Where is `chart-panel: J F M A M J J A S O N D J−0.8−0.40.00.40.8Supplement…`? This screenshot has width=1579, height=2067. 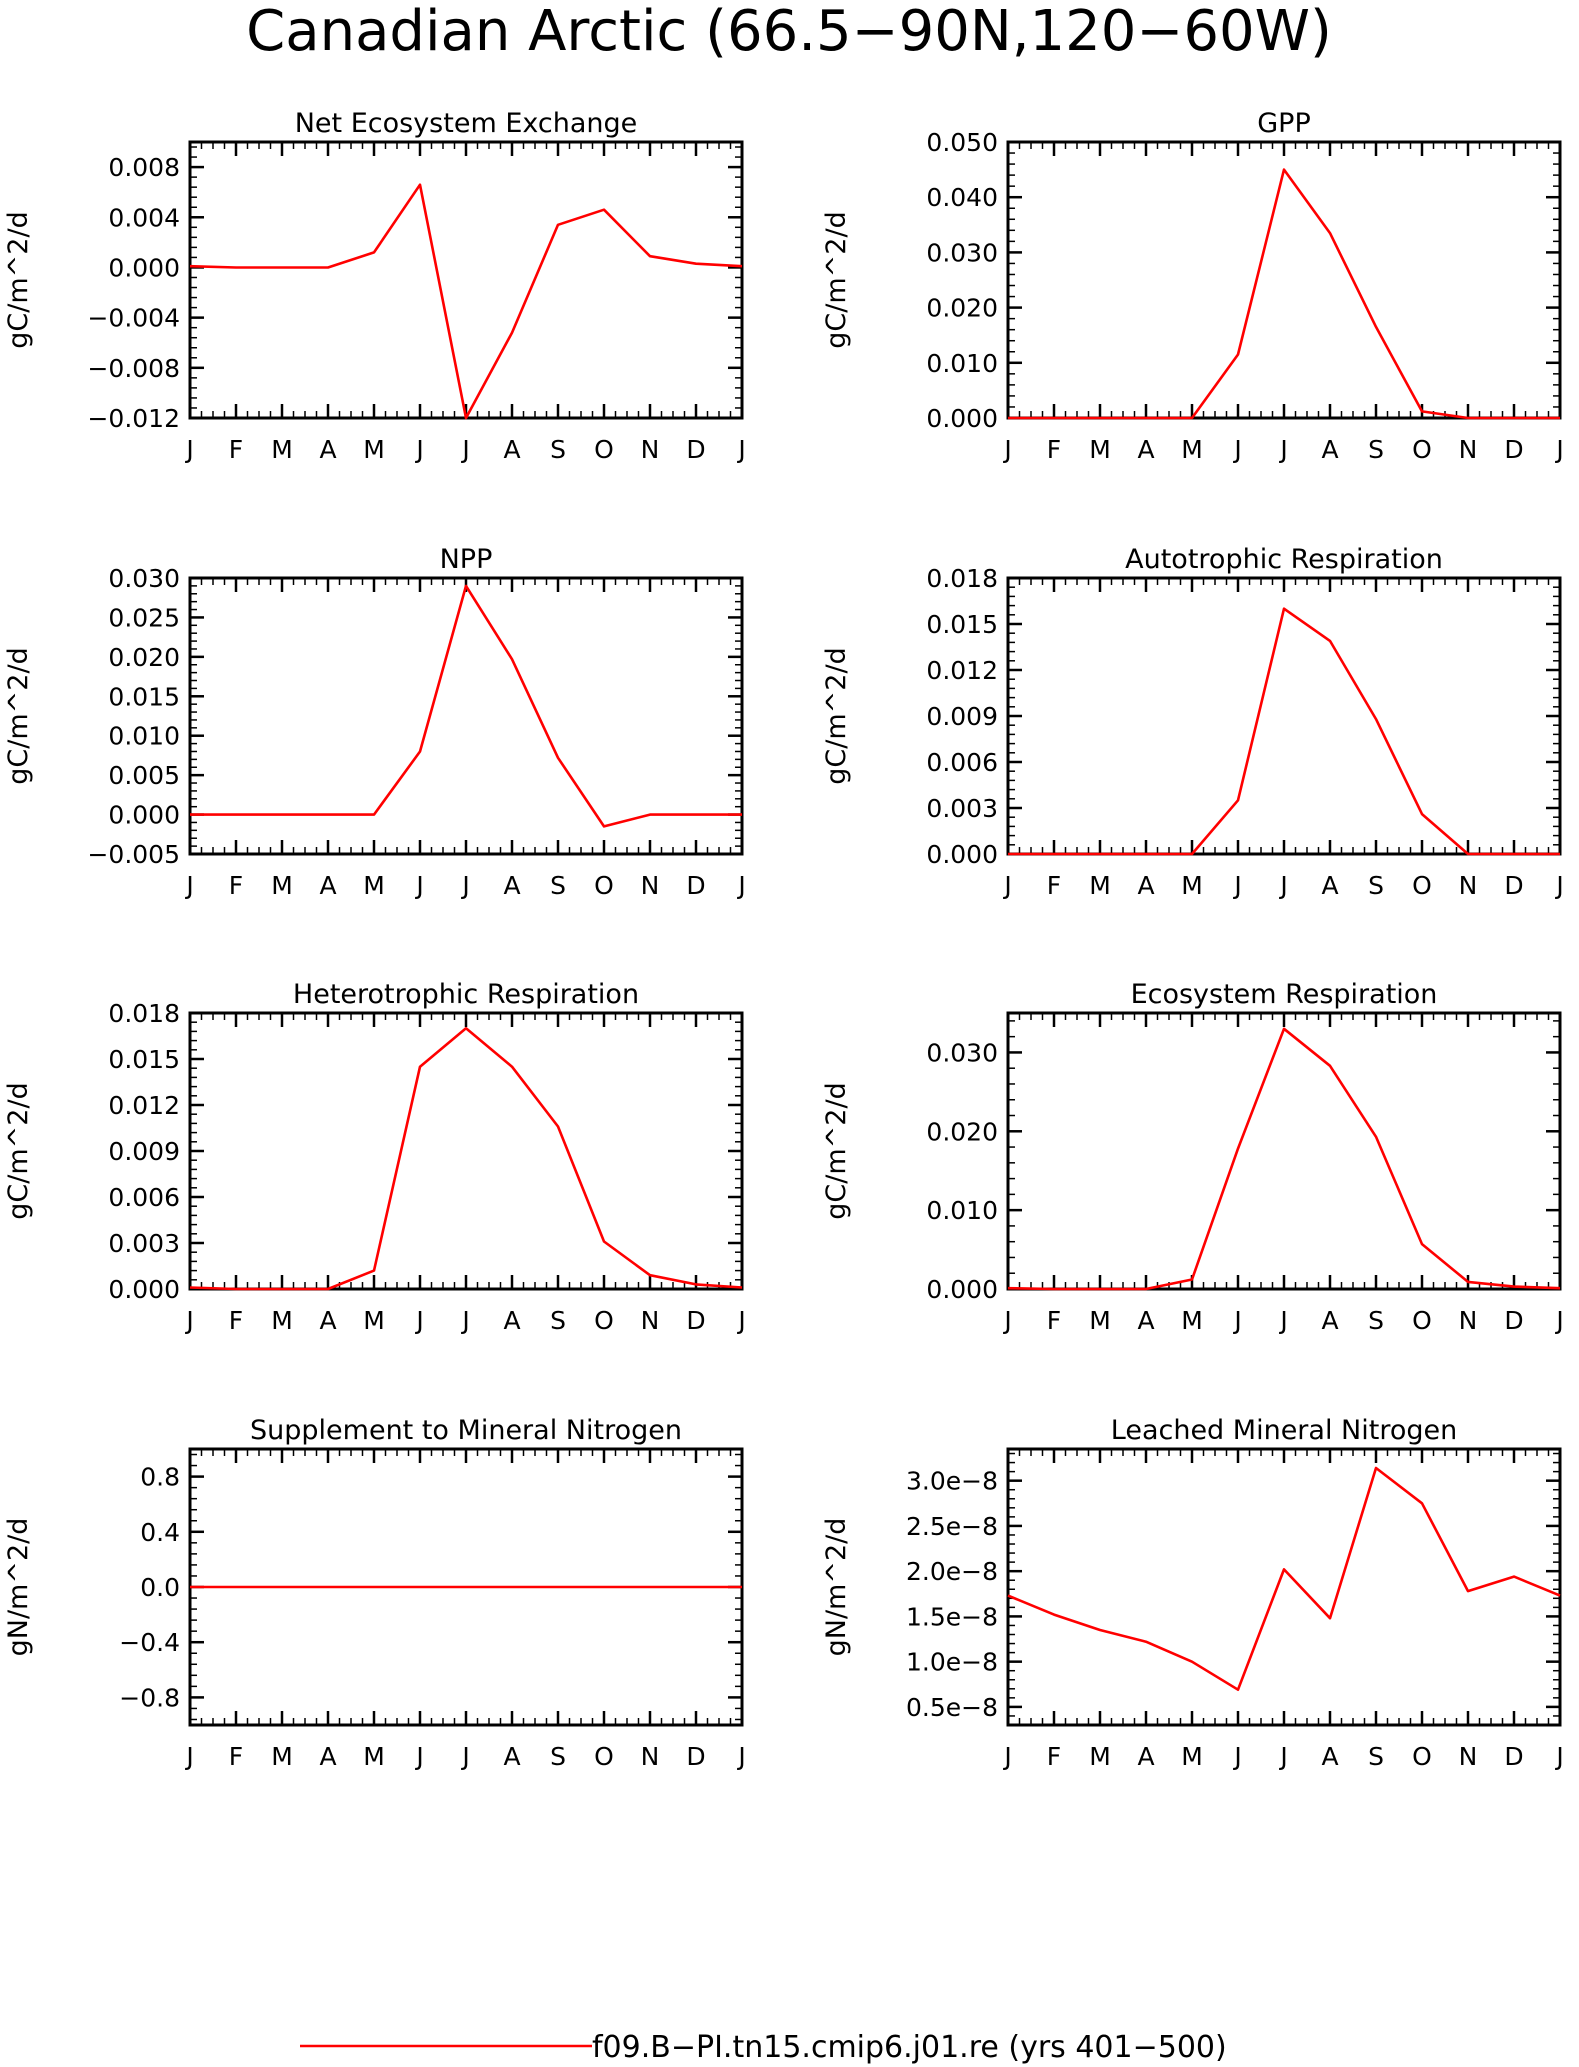 chart-panel: J F M A M J J A S O N D J−0.8−0.40.00.40.8Supplement… is located at coordinates (374, 1593).